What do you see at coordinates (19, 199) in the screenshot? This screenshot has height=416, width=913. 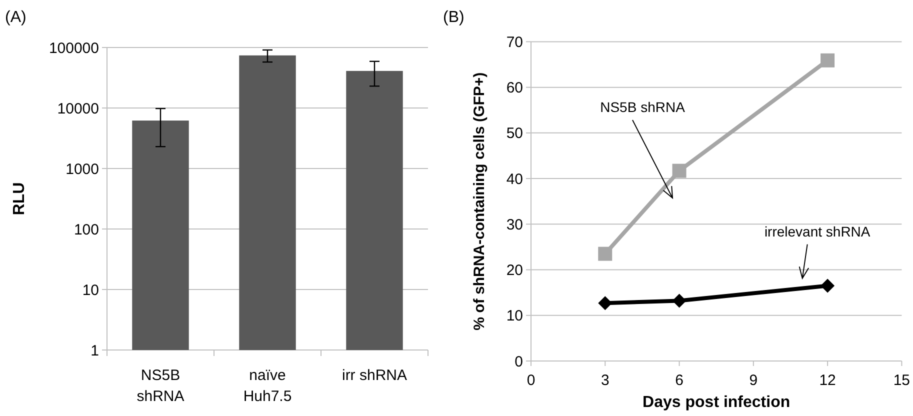 I see `y-axis-title: RLU` at bounding box center [19, 199].